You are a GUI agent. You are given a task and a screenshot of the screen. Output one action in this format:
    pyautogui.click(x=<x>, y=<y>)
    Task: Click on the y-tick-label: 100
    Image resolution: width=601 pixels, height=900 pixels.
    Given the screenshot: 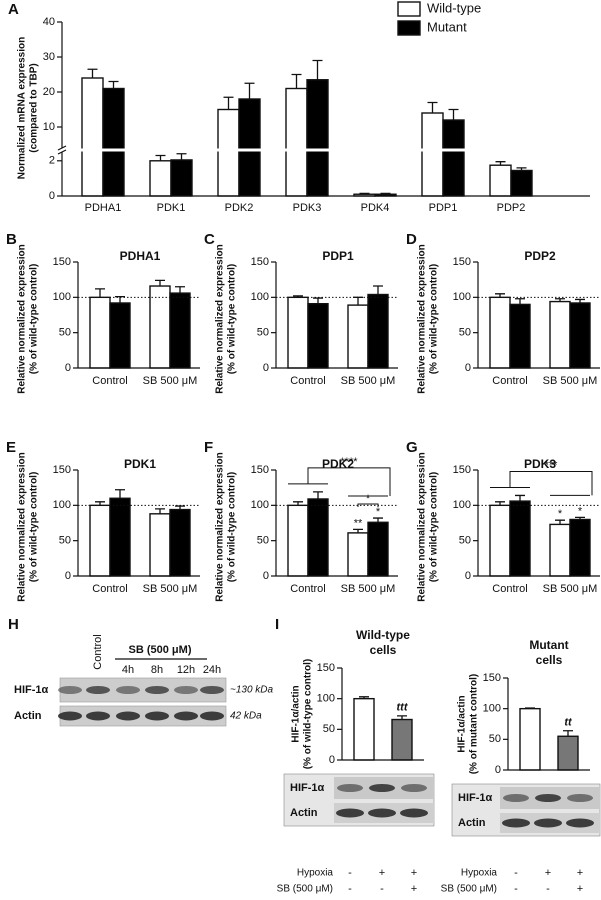 What is the action you would take?
    pyautogui.click(x=62, y=297)
    